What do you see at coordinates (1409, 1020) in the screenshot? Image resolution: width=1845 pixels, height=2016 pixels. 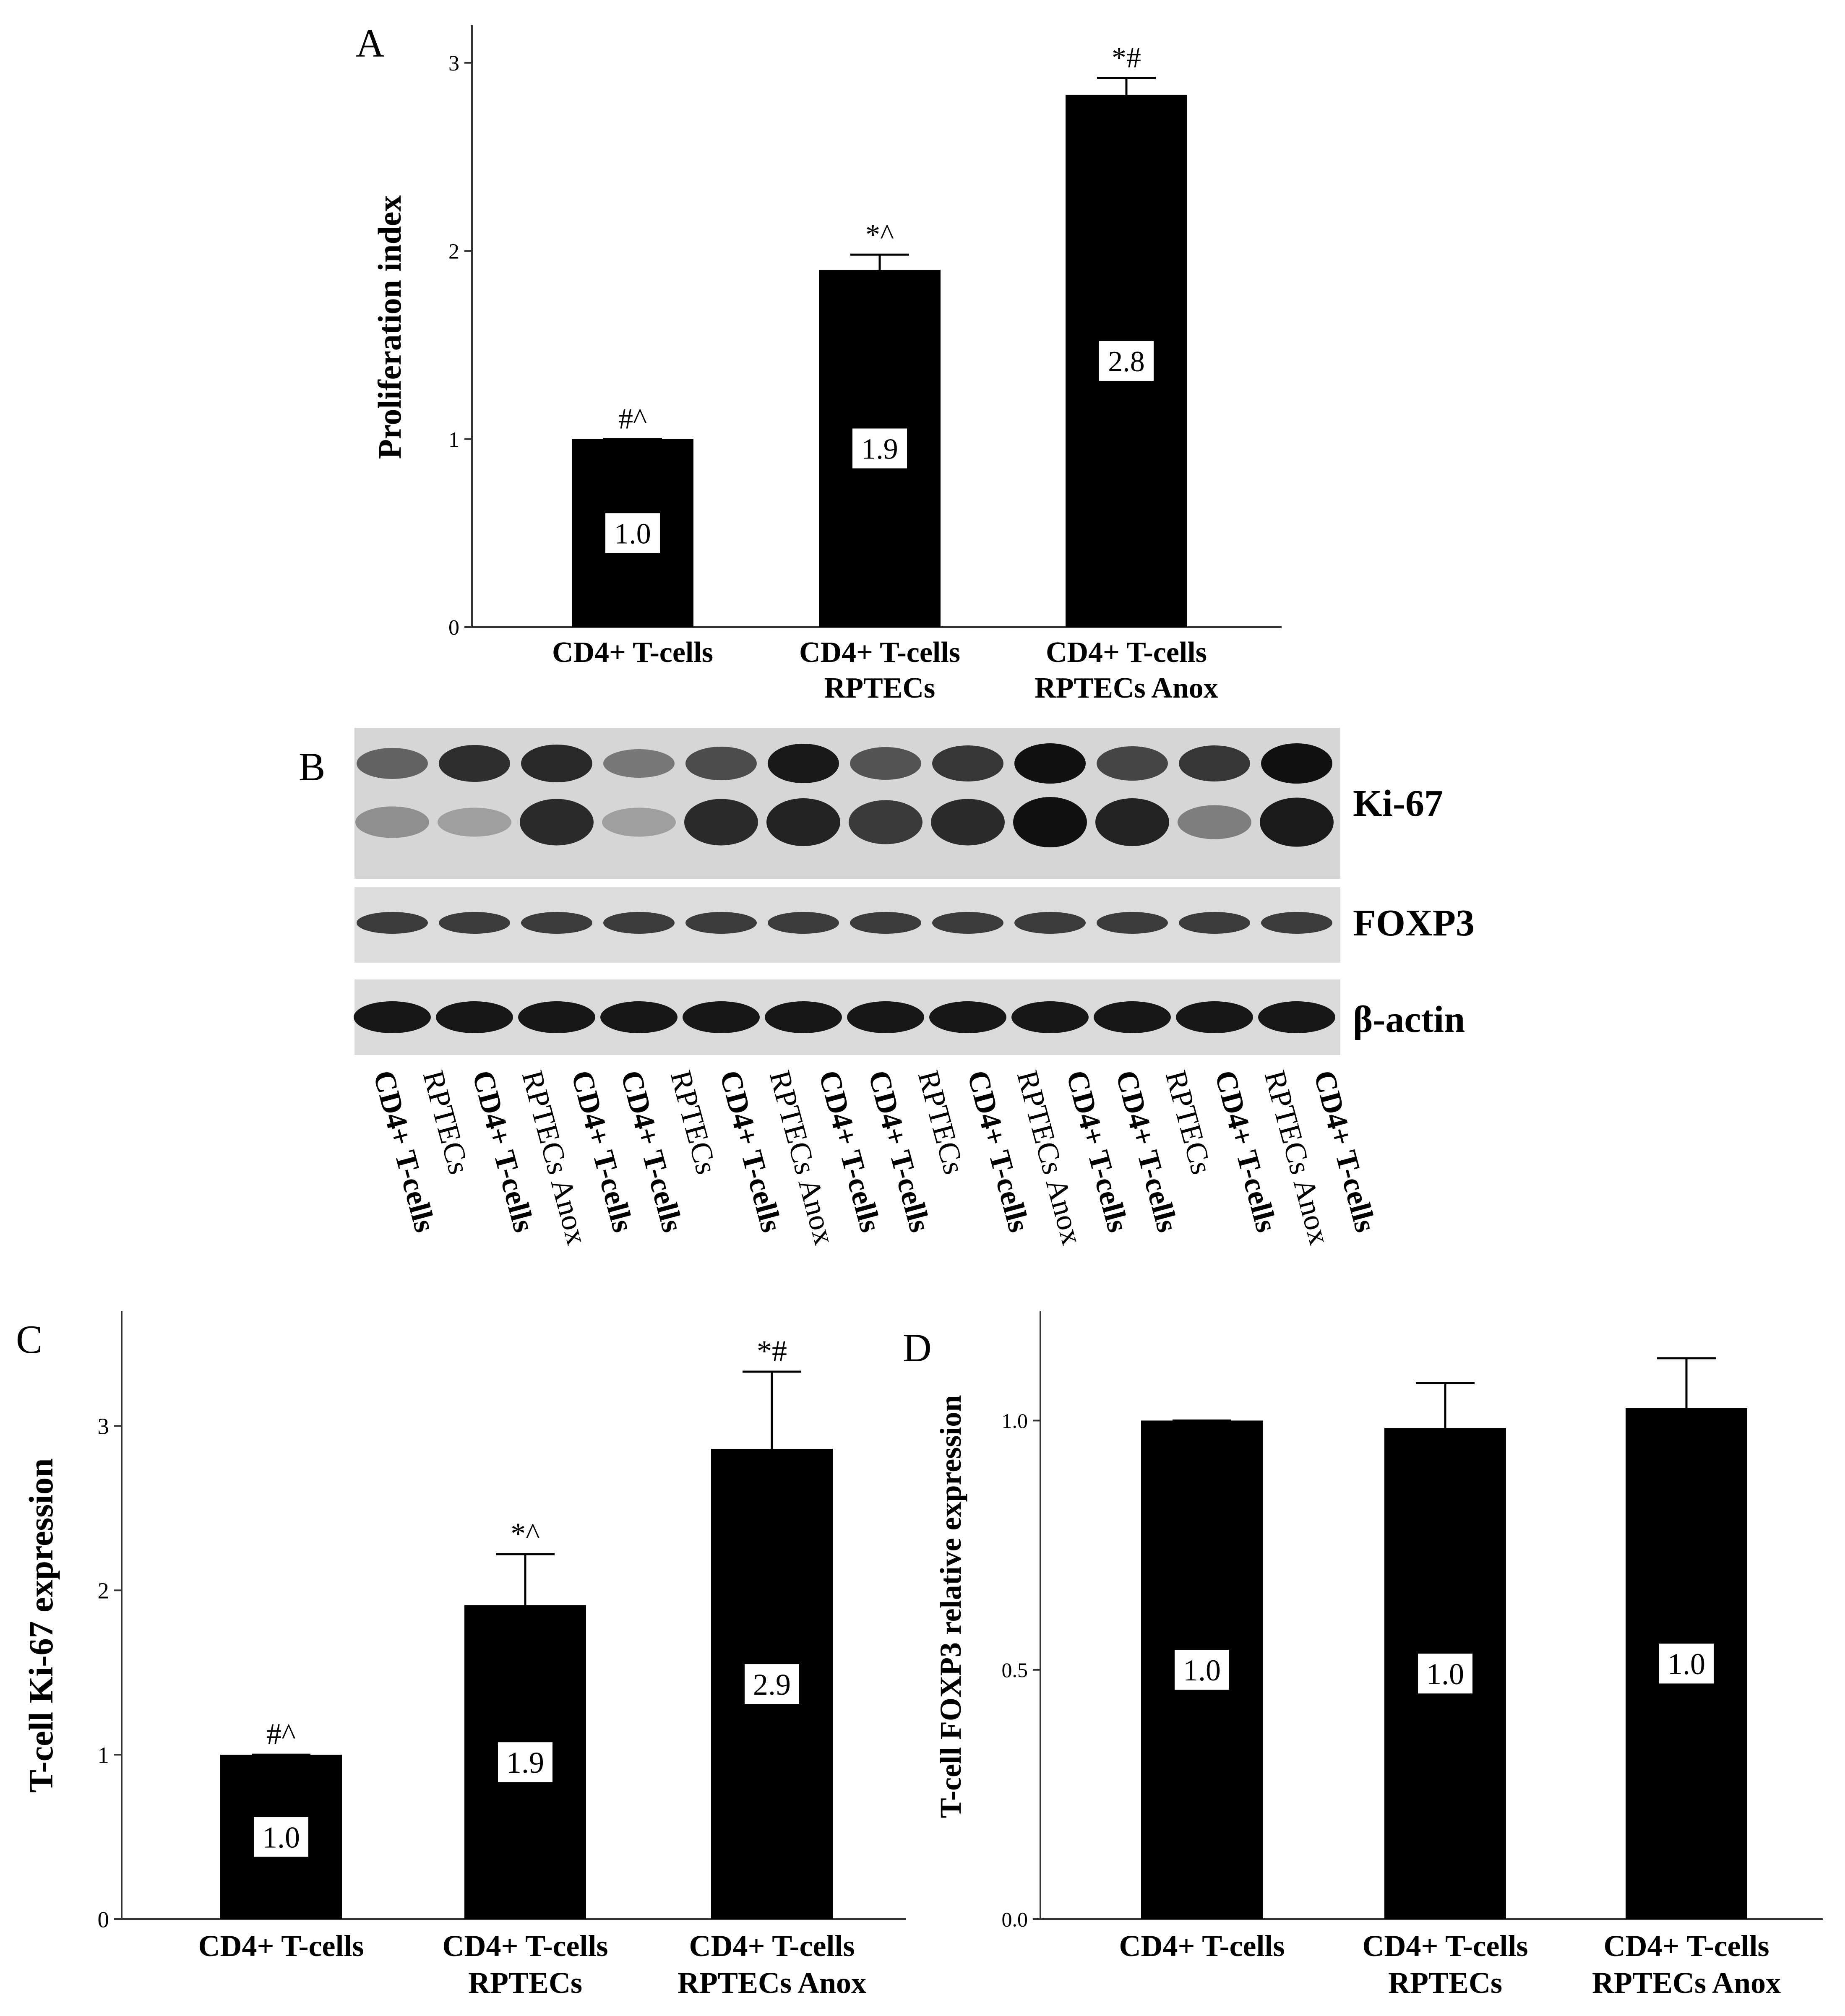 I see `blot-row-label-actin: β-actin` at bounding box center [1409, 1020].